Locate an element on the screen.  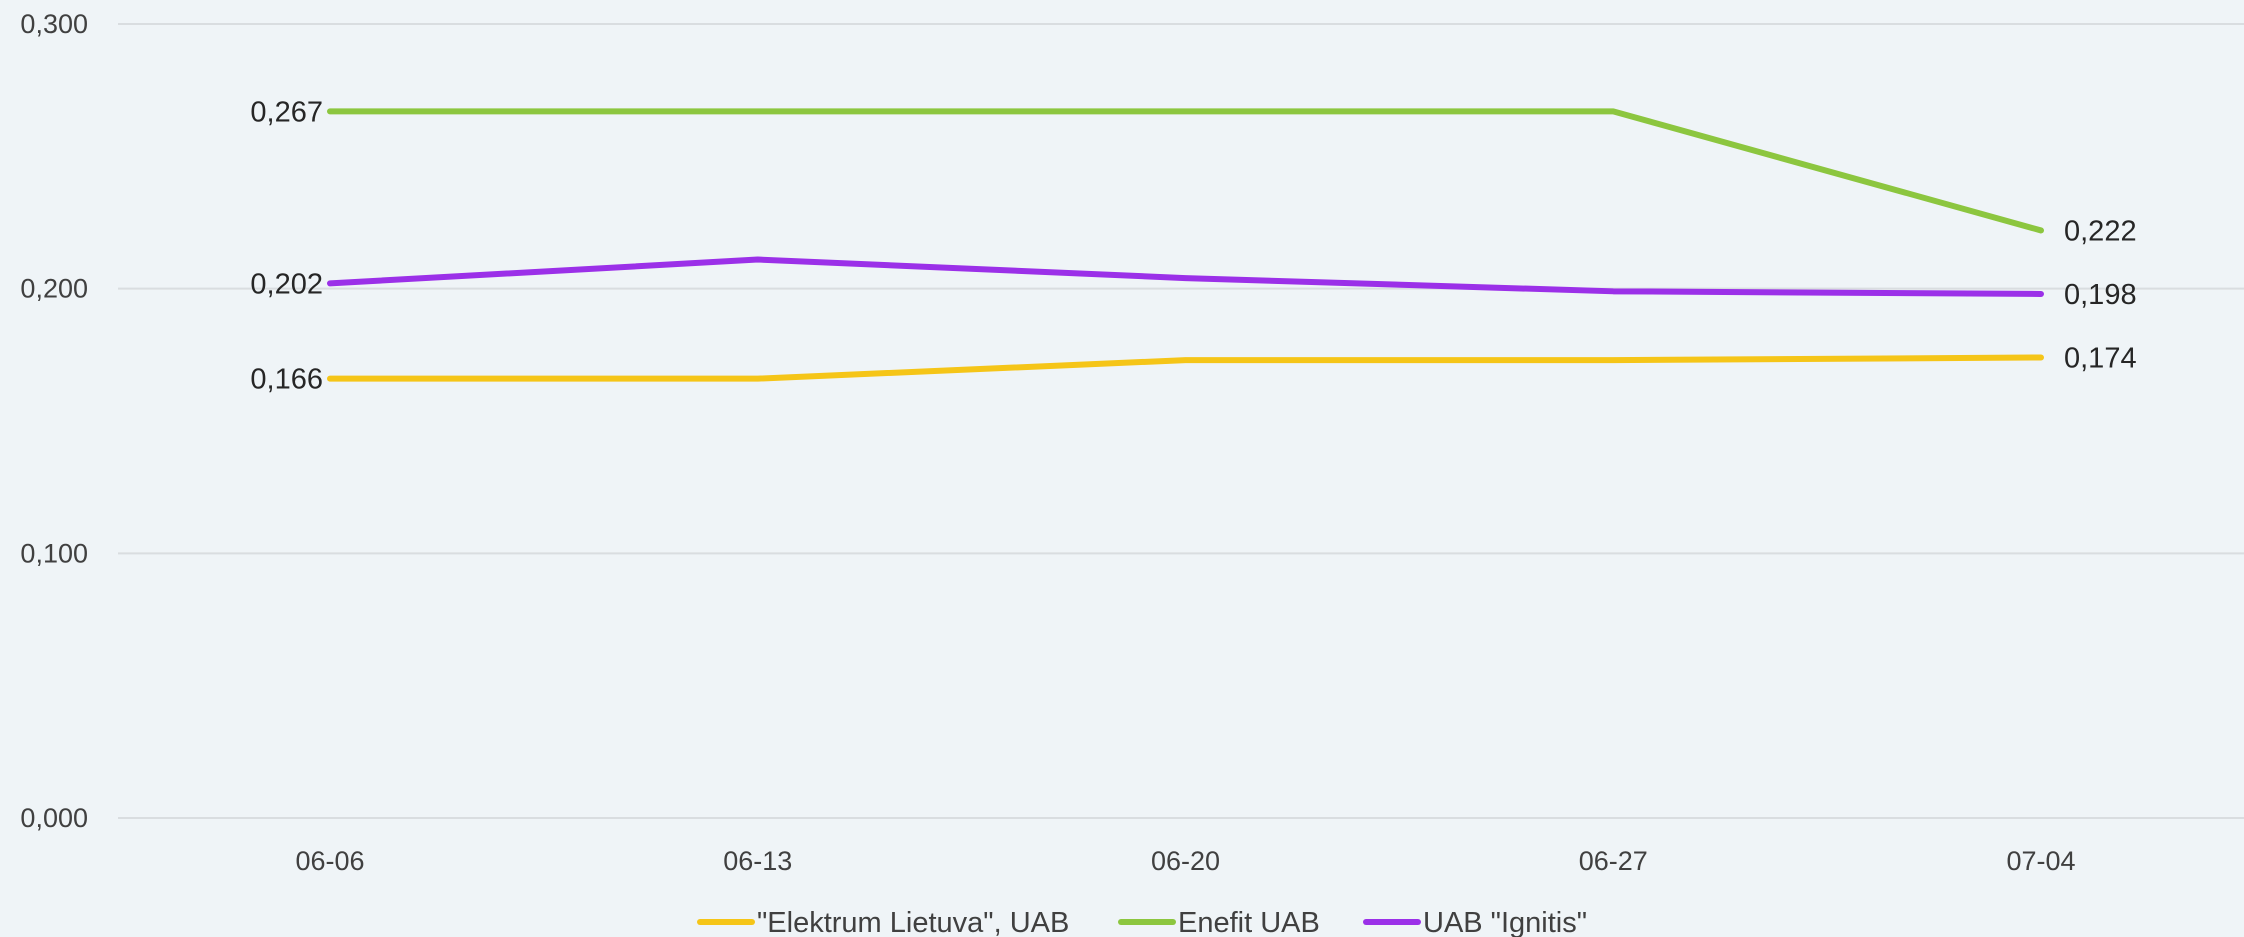
y-tick-label: 0,100 is located at coordinates (54, 553).